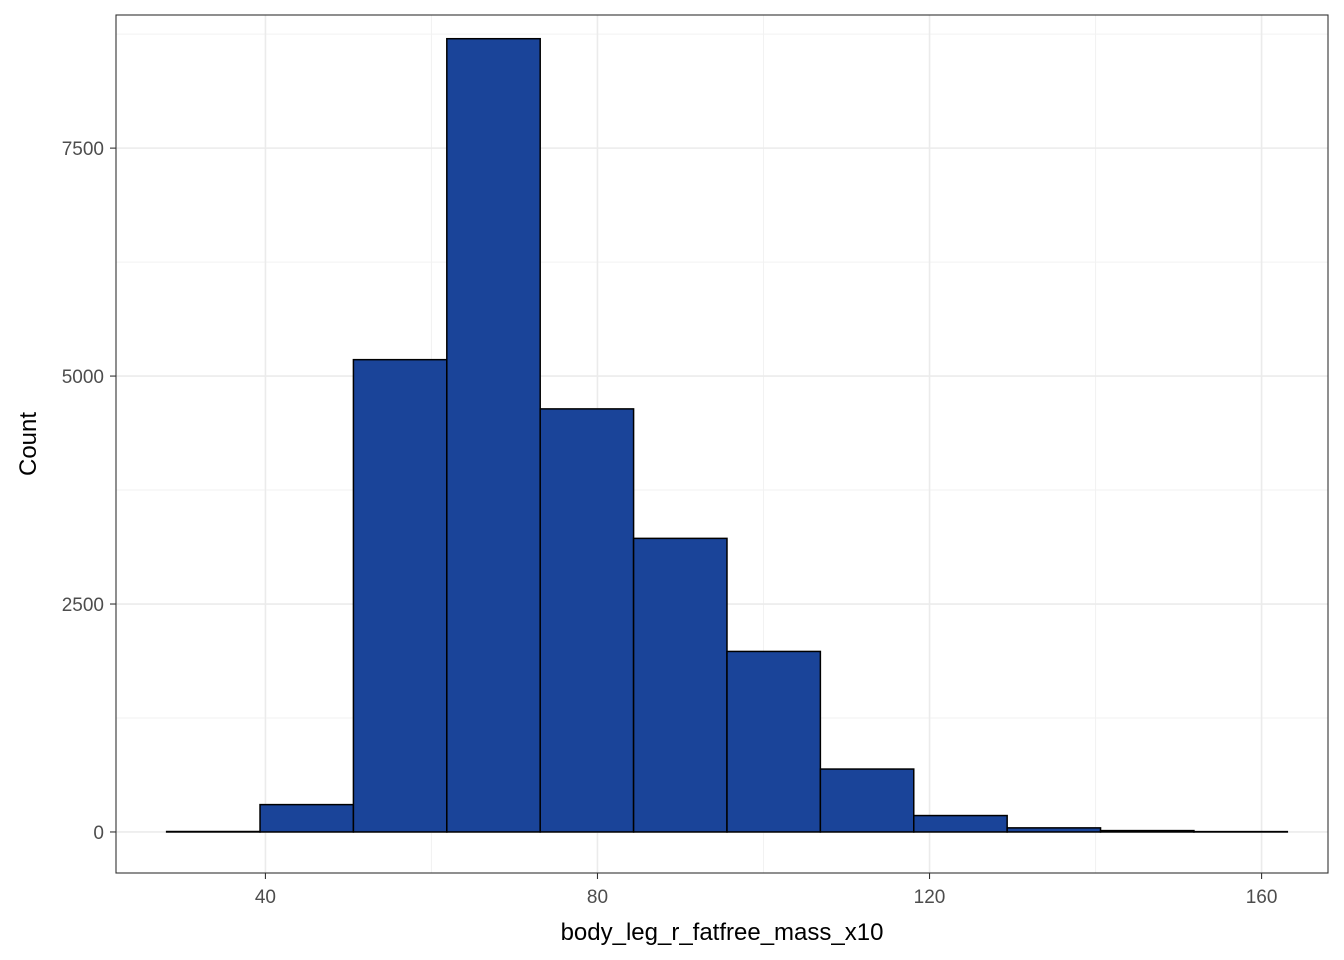  Describe the element at coordinates (766, 890) in the screenshot. I see `x-axis: 40 80 120 160` at that location.